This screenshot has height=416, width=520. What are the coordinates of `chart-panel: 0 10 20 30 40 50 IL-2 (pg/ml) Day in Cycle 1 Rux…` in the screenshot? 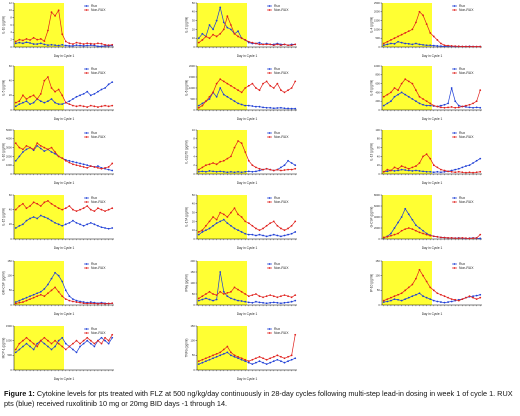 It's located at (241, 29).